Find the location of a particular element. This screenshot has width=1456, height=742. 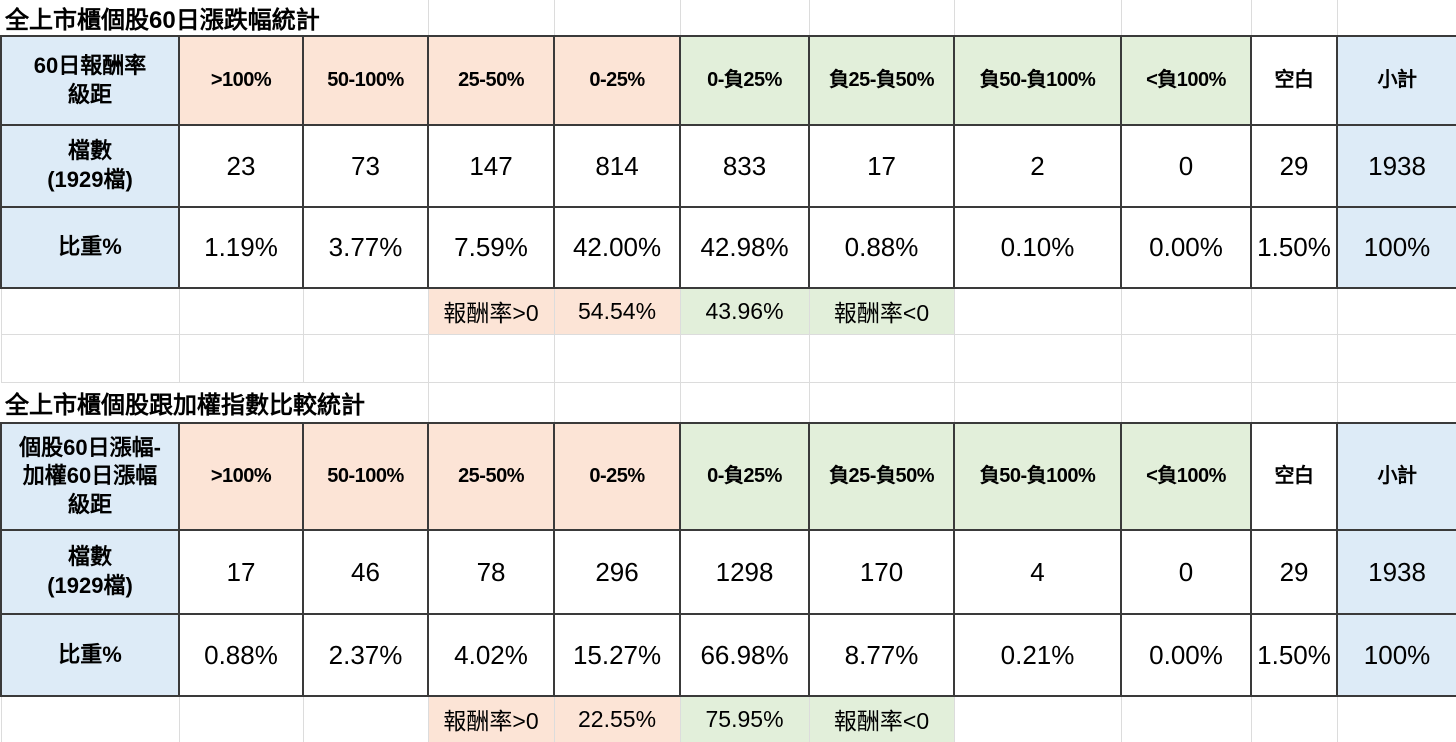

table1-summary-row: 報酬率>0 54.54% 43.96% 報酬率<0 is located at coordinates (728, 311).